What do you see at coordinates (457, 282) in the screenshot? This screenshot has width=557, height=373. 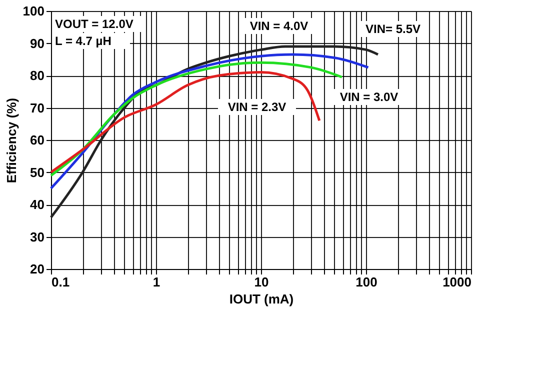 I see `x-tick-label: 1000` at bounding box center [457, 282].